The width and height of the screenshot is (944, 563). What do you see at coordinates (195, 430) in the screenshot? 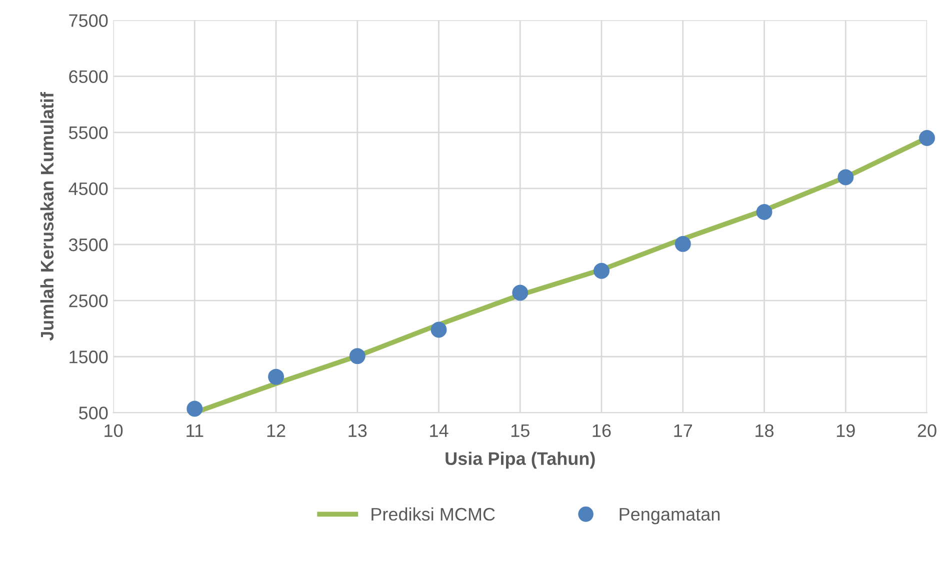
I see `x-tick-label: 11` at bounding box center [195, 430].